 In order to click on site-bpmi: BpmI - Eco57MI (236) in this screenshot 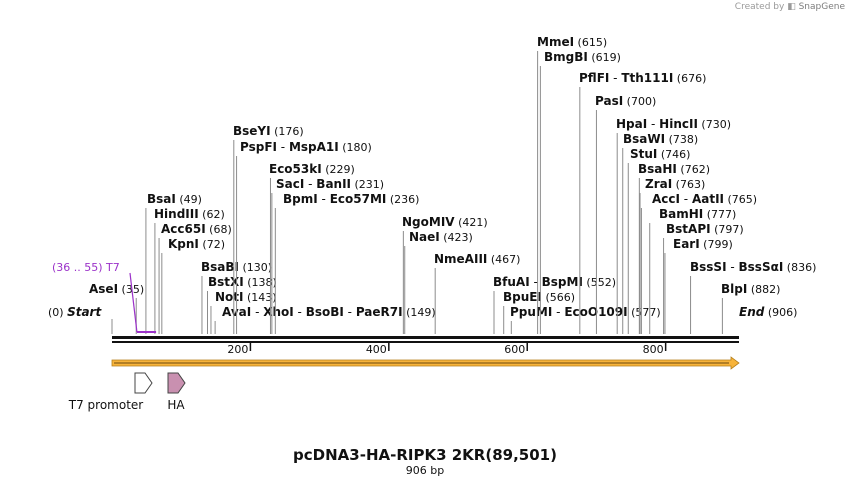, I will do `click(346, 263)`.